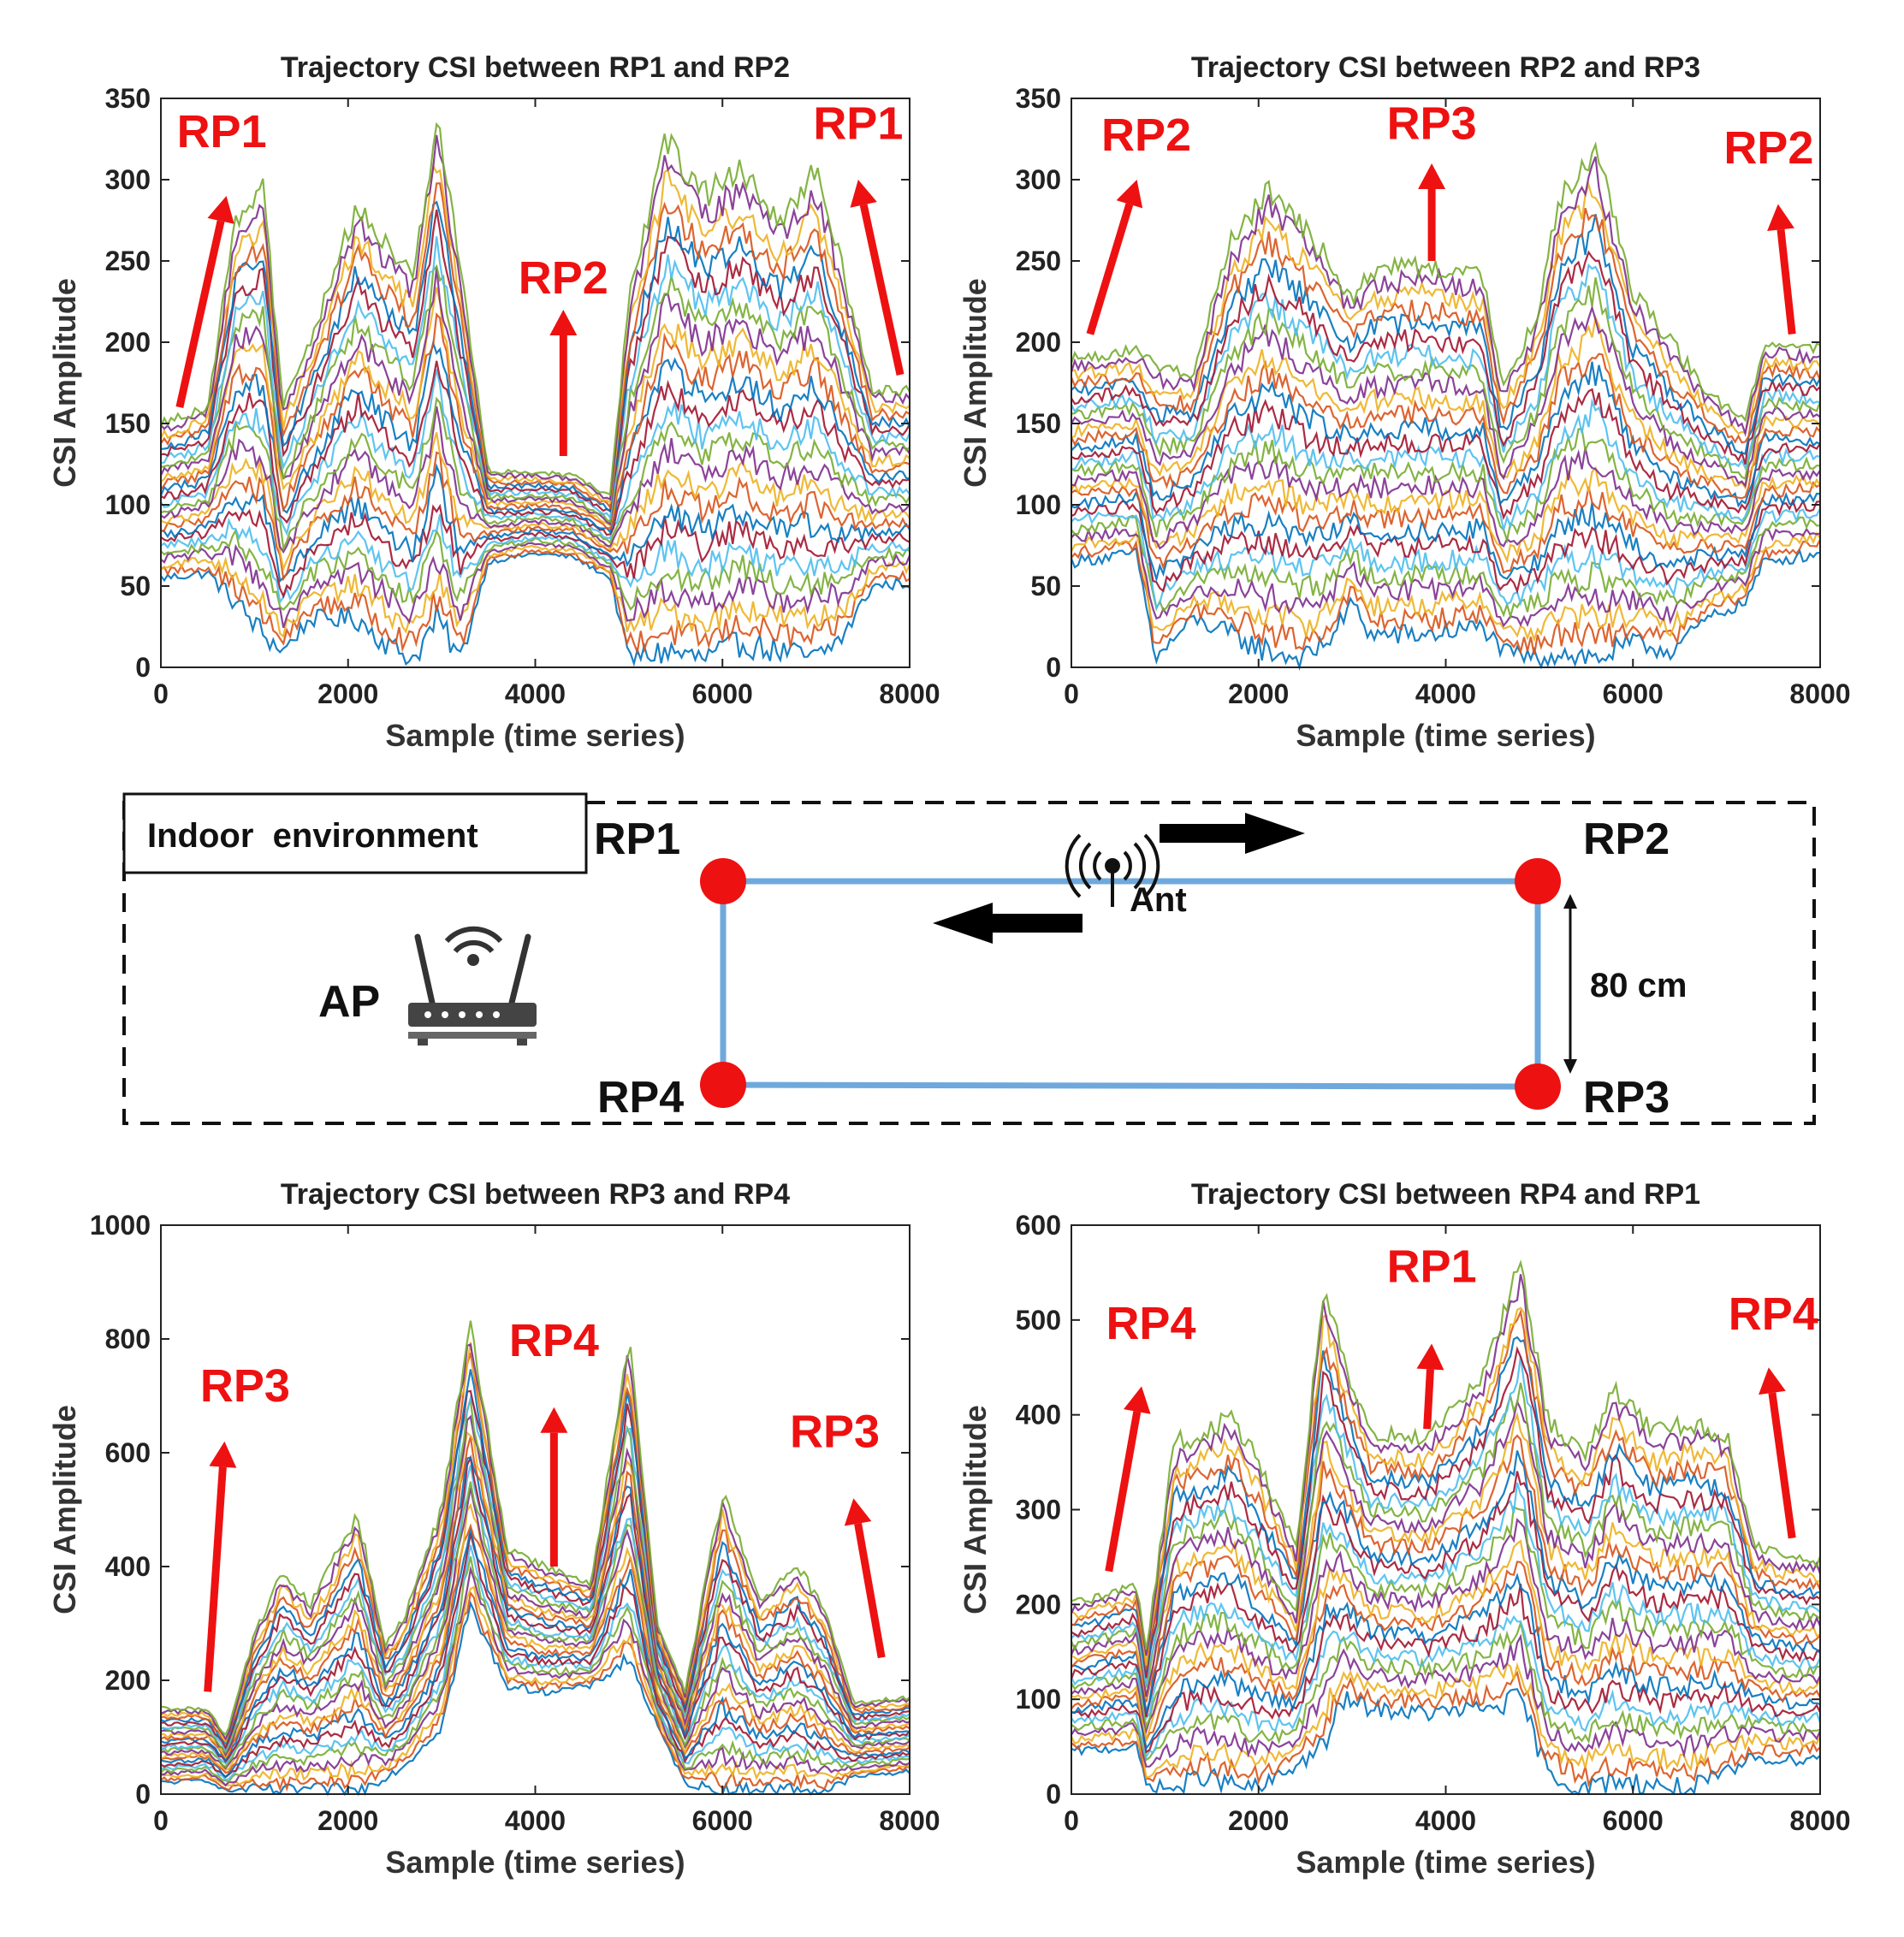 This screenshot has width=1904, height=1937. I want to click on annotation-label: RP4, so click(1150, 1323).